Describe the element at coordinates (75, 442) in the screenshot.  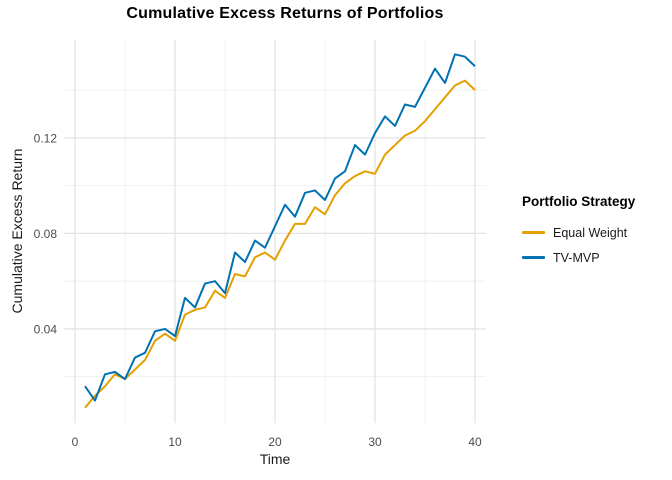
I see `x-tick-label: 0` at that location.